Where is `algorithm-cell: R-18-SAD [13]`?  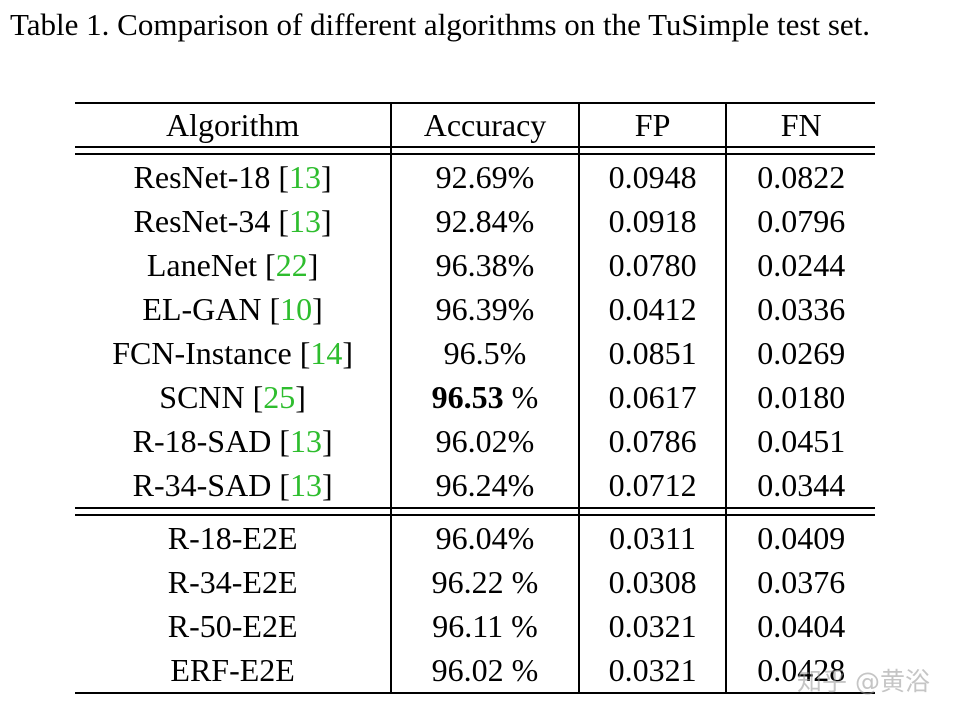 algorithm-cell: R-18-SAD [13] is located at coordinates (234, 441).